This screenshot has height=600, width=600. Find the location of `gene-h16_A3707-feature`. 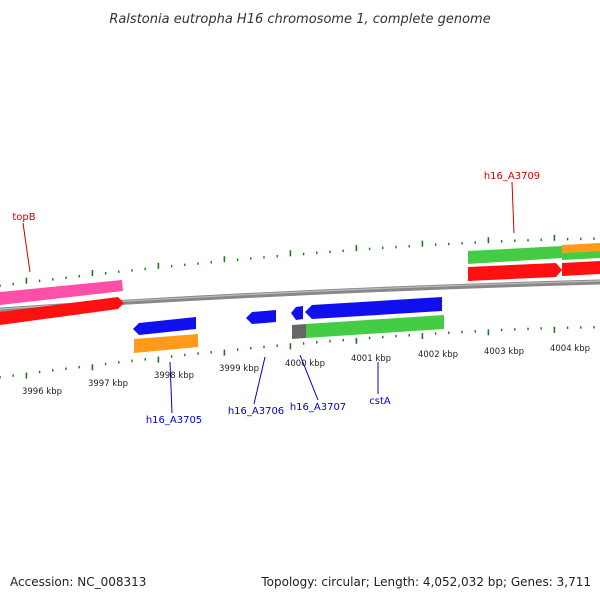

gene-h16_A3707-feature is located at coordinates (297, 313).